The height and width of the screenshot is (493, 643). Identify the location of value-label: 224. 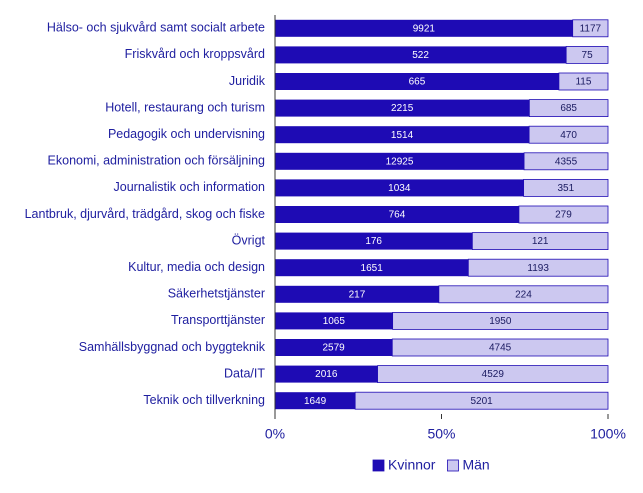
(523, 294).